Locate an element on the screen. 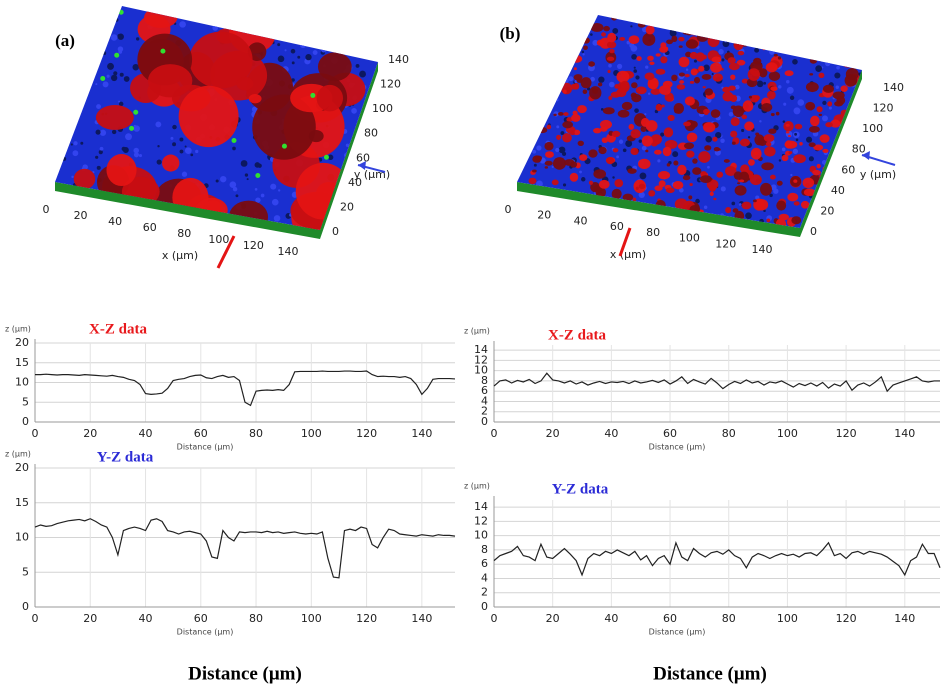  y-tick-label: 140 is located at coordinates (893, 87).